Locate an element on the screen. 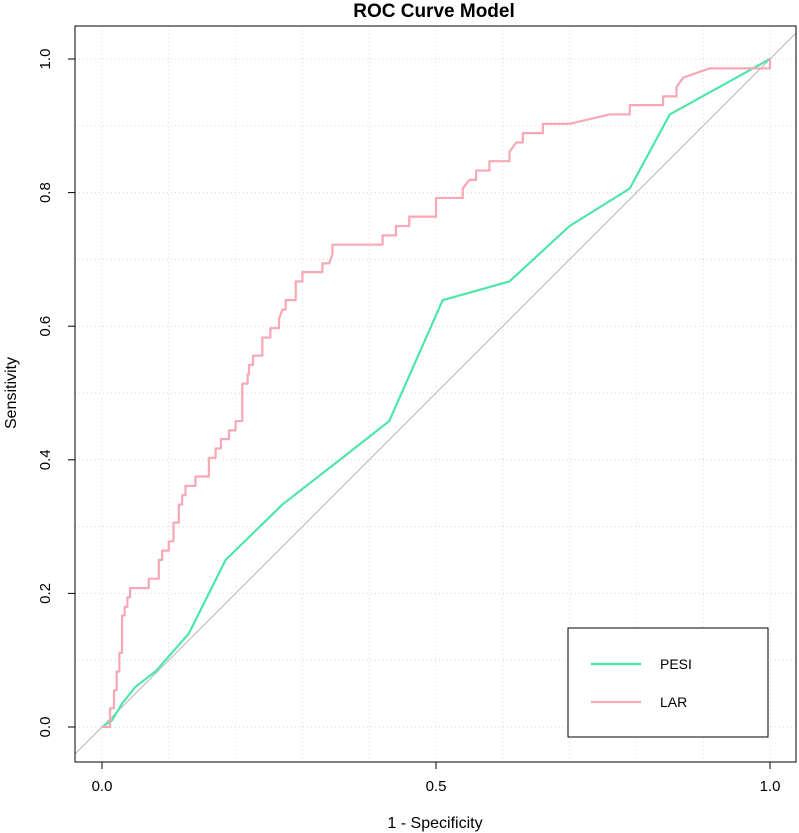 This screenshot has height=833, width=799. x-axis: 0.0 0.5 1.0 is located at coordinates (436, 778).